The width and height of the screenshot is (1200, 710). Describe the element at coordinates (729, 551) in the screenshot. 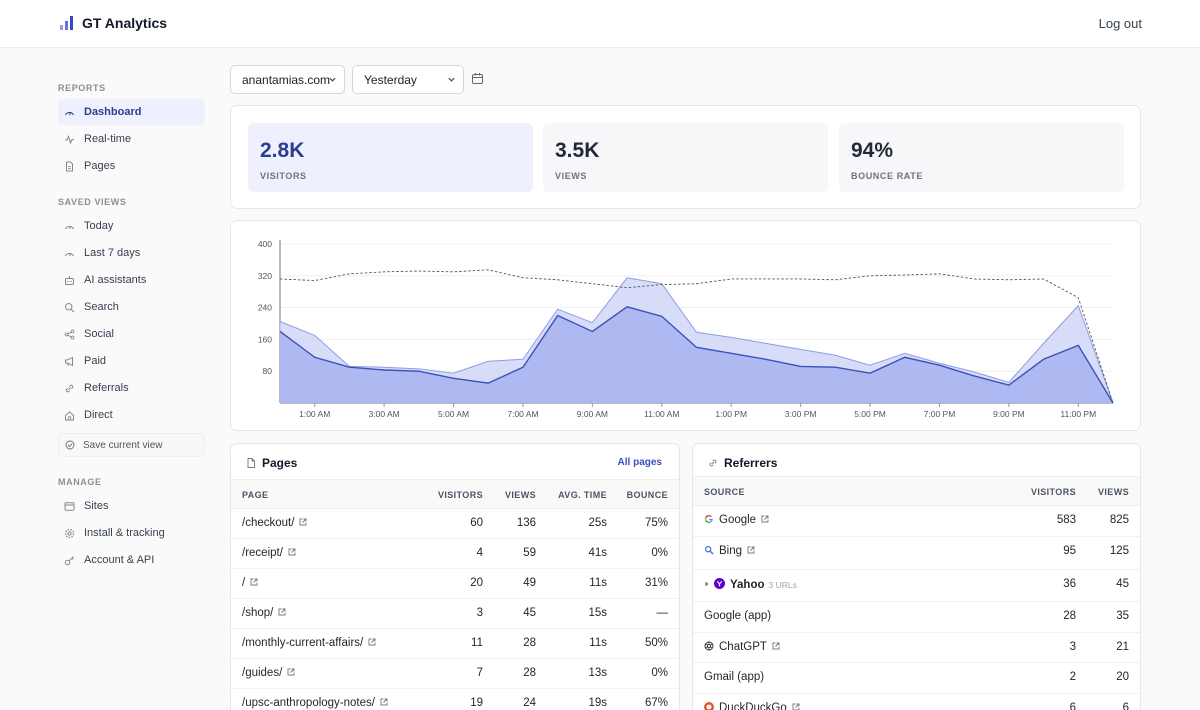

I see `referrer-source: Bing` at that location.